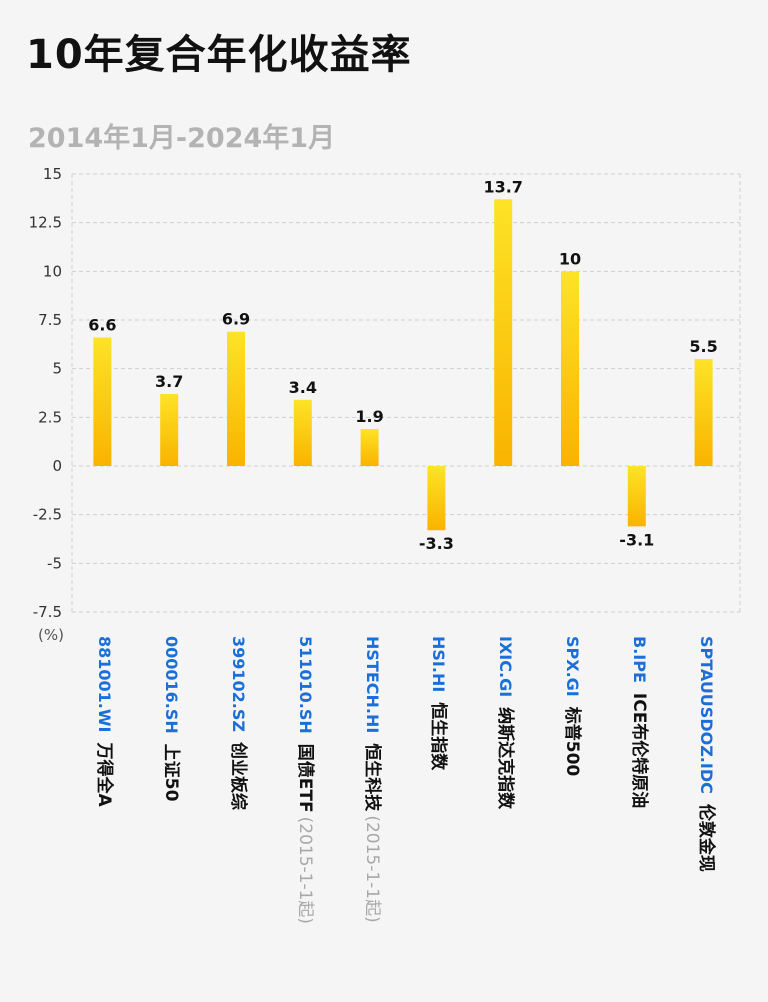 This screenshot has width=768, height=1002. What do you see at coordinates (182, 138) in the screenshot?
I see `chart-subtitle: 2014年1月-2024年1月` at bounding box center [182, 138].